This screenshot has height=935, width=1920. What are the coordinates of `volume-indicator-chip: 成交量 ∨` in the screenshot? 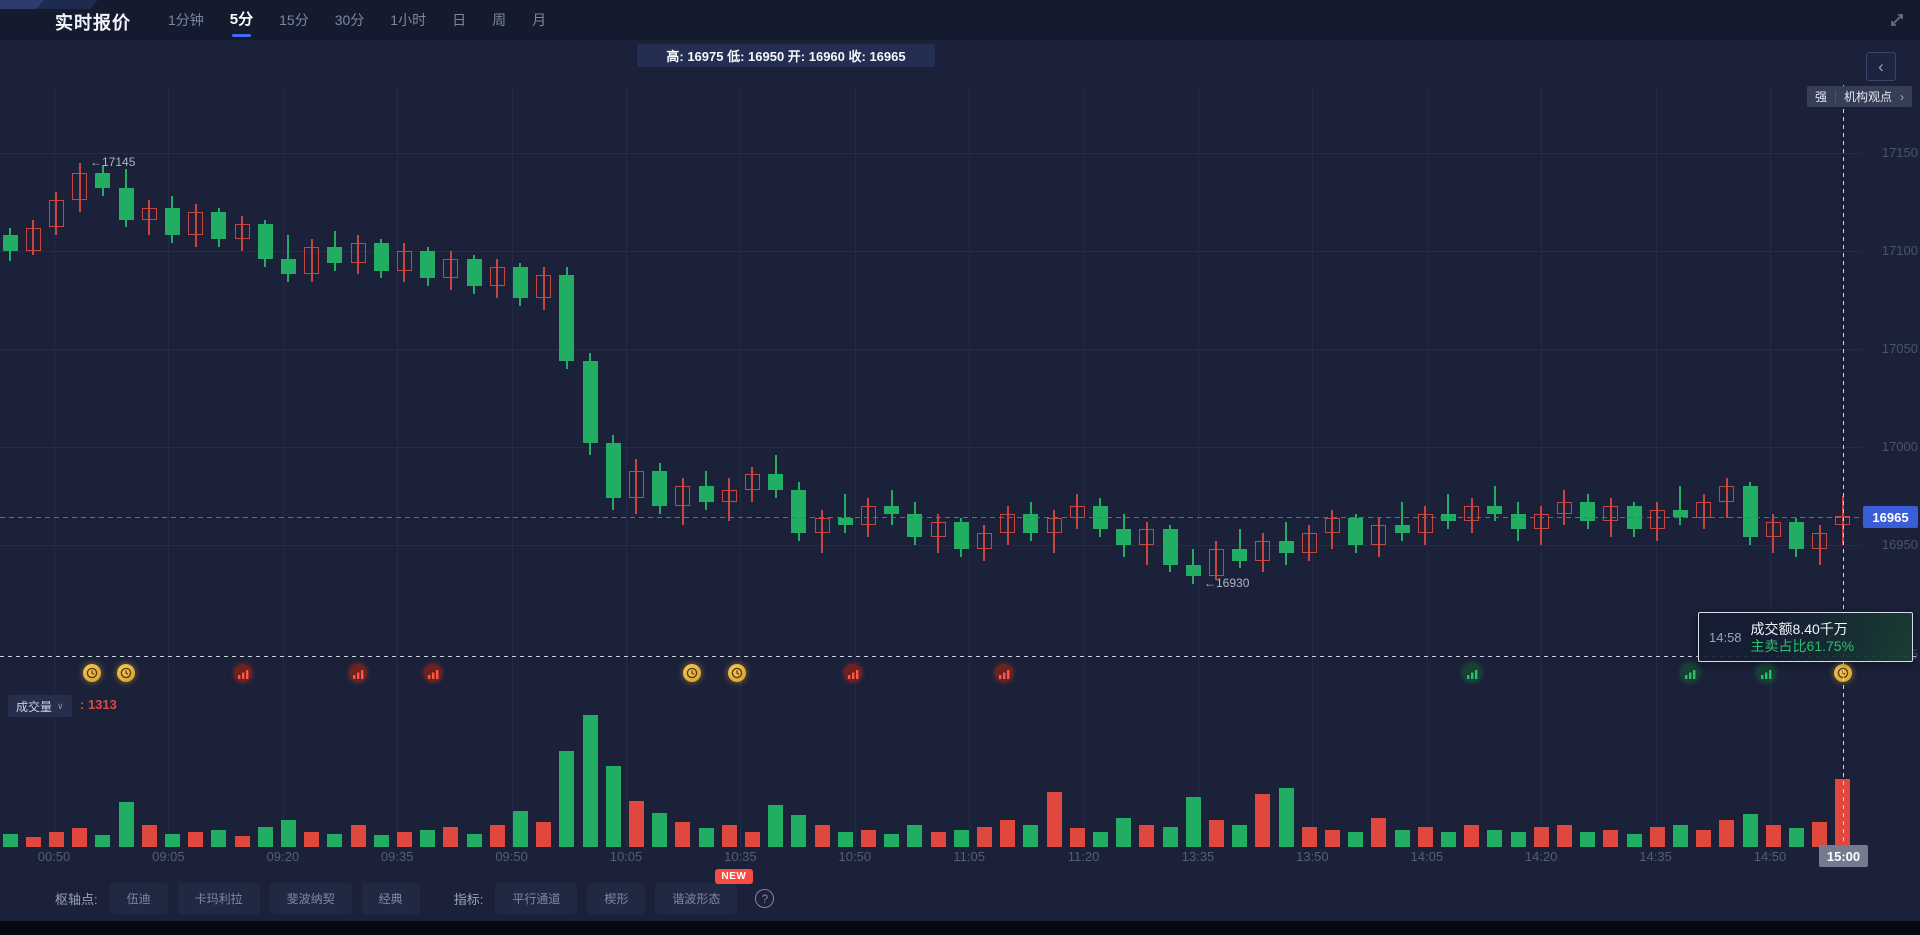 It's located at (40, 706).